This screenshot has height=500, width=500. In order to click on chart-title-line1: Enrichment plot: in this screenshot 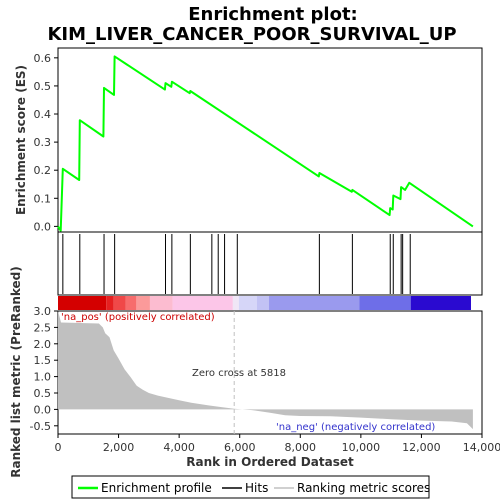, I will do `click(273, 14)`.